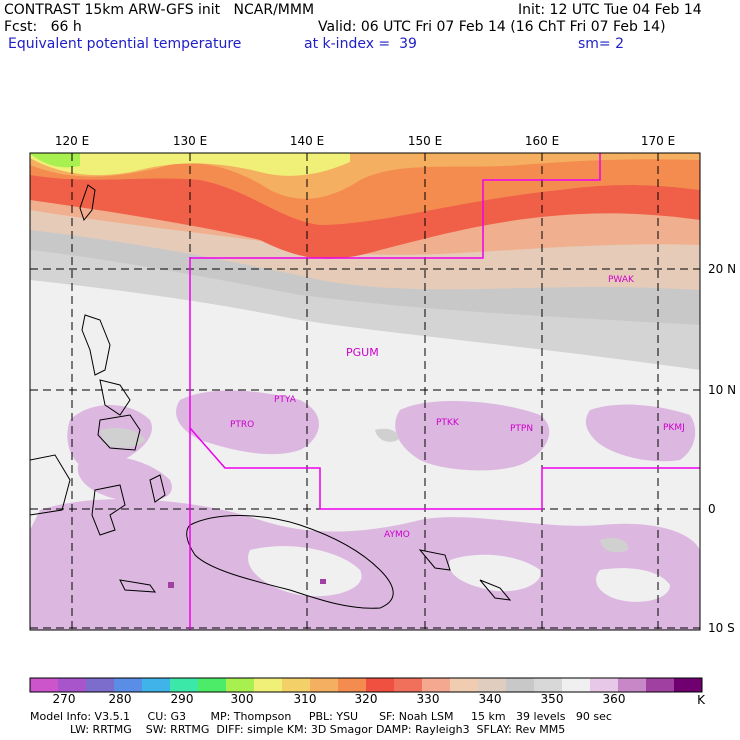 The image size is (740, 740). I want to click on smoothing-info: sm= 2, so click(601, 44).